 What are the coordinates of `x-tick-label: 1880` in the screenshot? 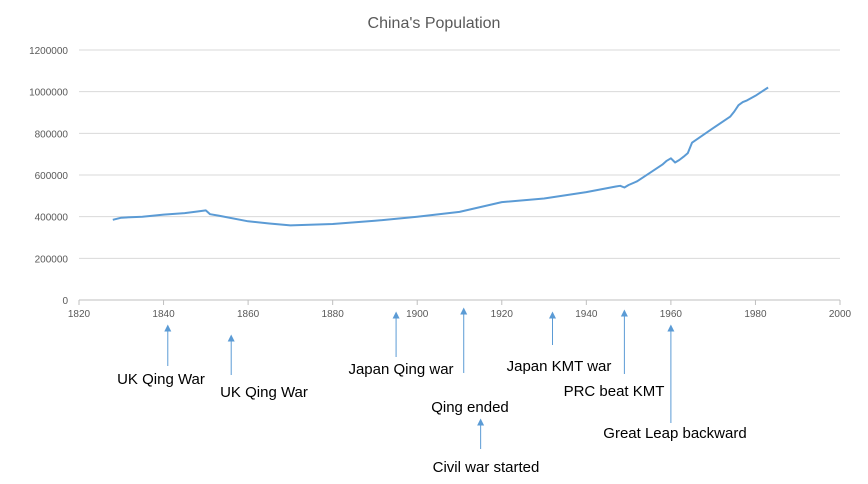 It's located at (333, 314).